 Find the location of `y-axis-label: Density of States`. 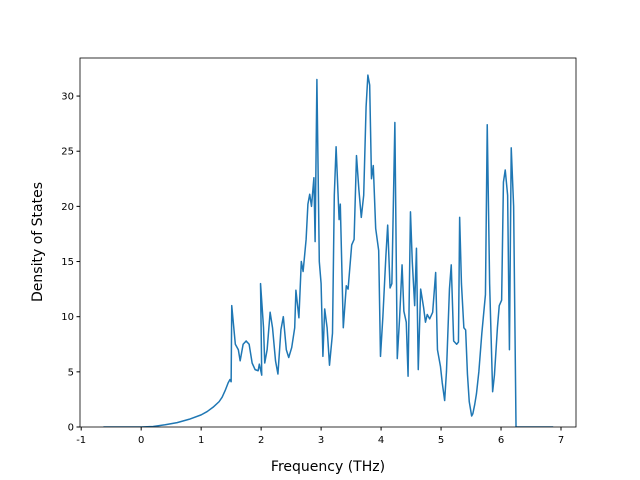

y-axis-label: Density of States is located at coordinates (38, 242).